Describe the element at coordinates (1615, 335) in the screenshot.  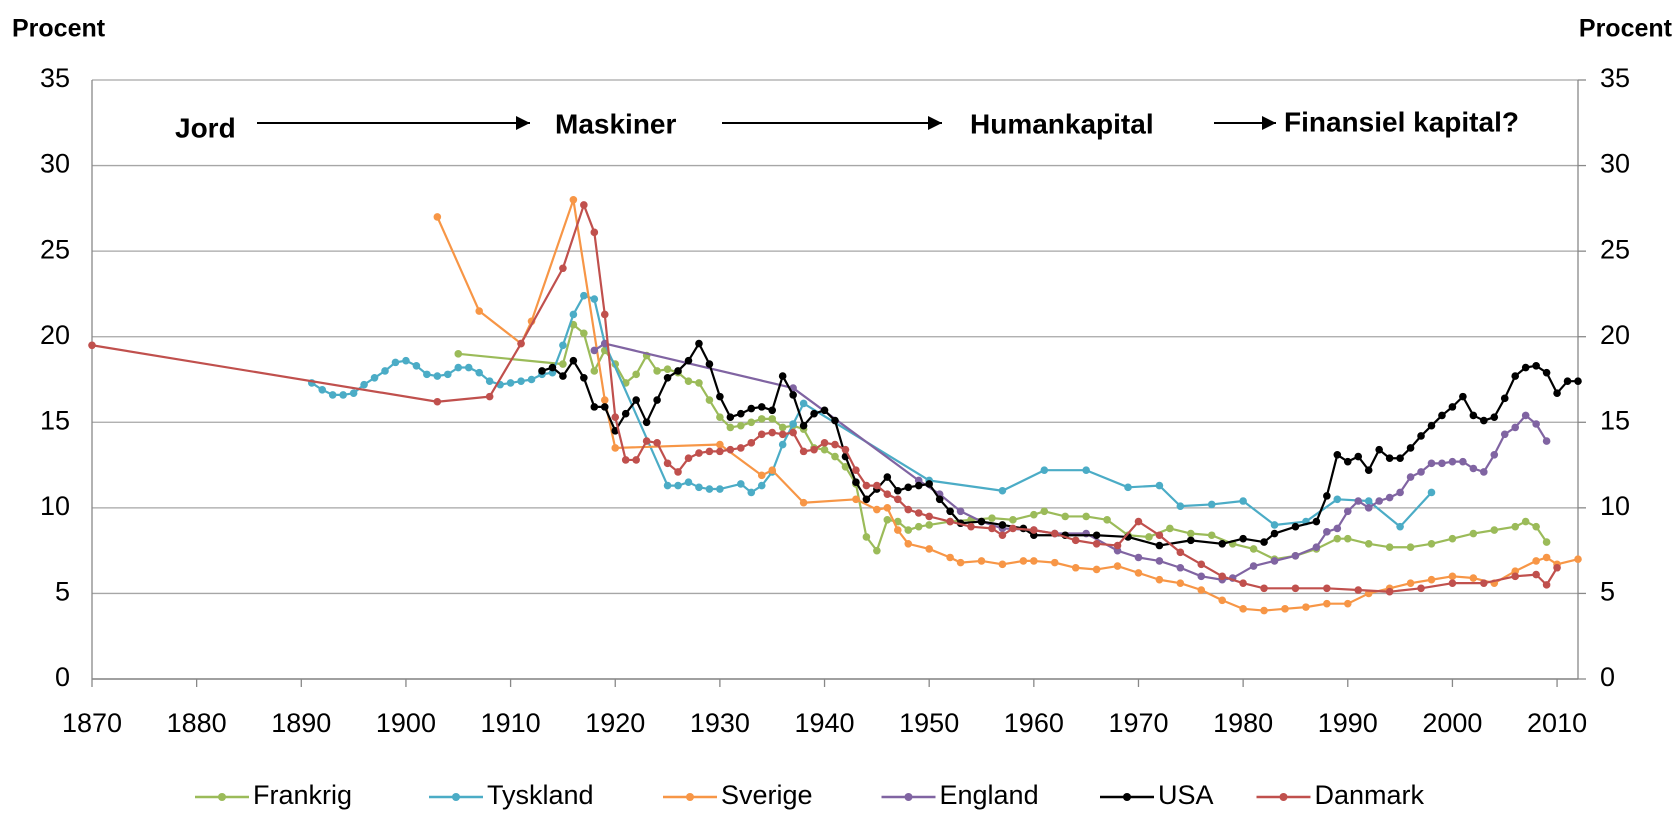
I see `y2-tick-label: 20` at that location.